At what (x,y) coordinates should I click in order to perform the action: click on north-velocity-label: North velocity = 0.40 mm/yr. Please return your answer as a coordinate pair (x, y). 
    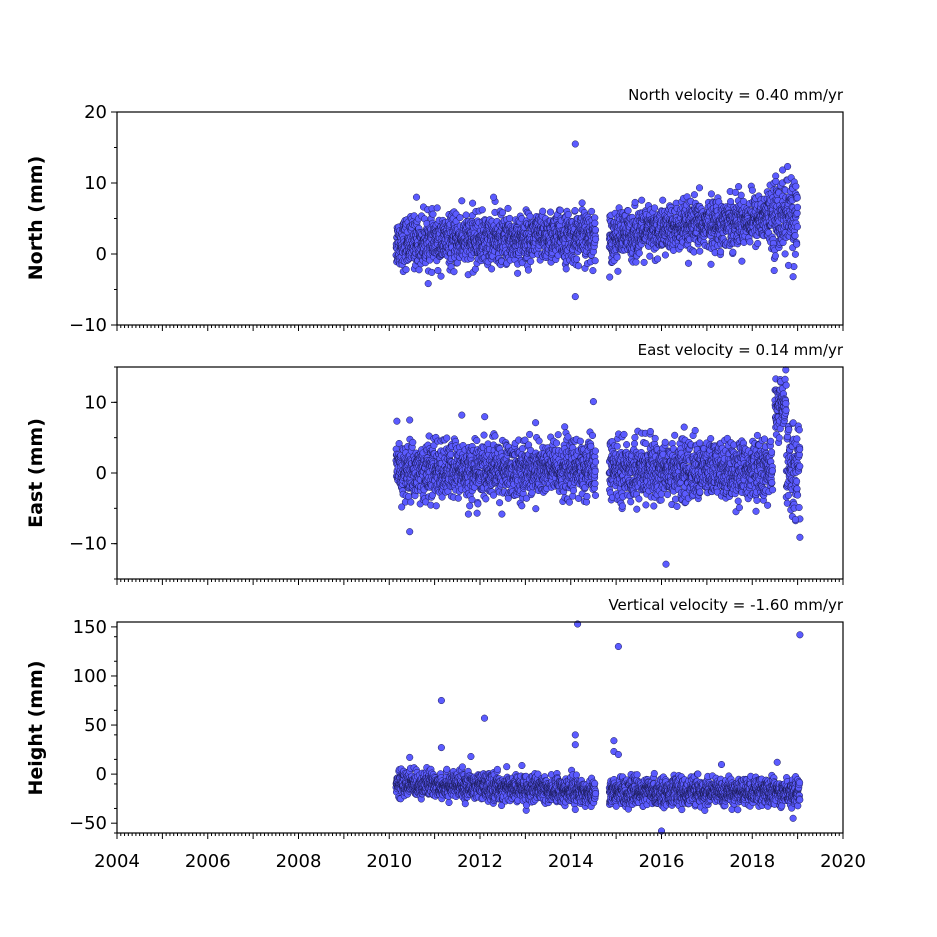
    Looking at the image, I should click on (736, 95).